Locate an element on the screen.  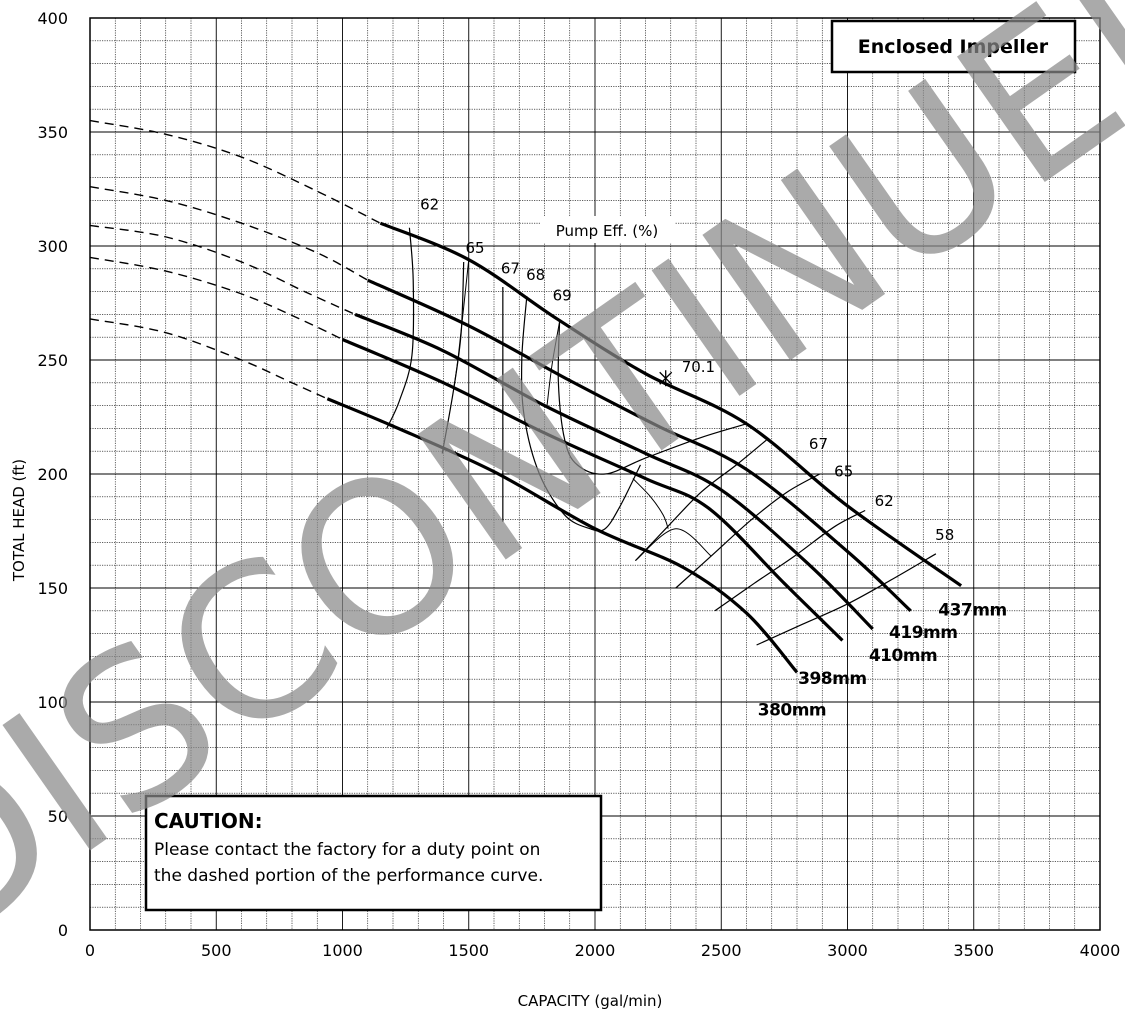
impeller-box-label: Enclosed Impeller is located at coordinates (953, 47).